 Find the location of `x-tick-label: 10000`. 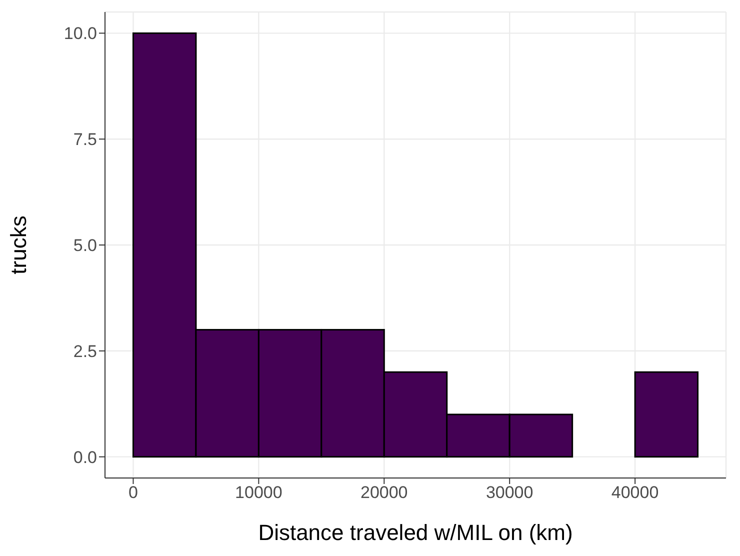

x-tick-label: 10000 is located at coordinates (258, 492).